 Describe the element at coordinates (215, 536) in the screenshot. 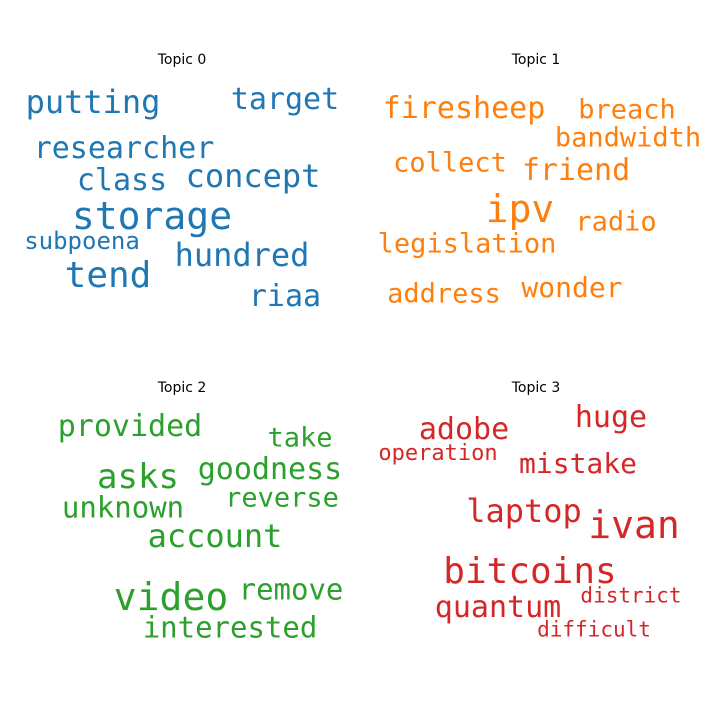

I see `word-account: account` at that location.